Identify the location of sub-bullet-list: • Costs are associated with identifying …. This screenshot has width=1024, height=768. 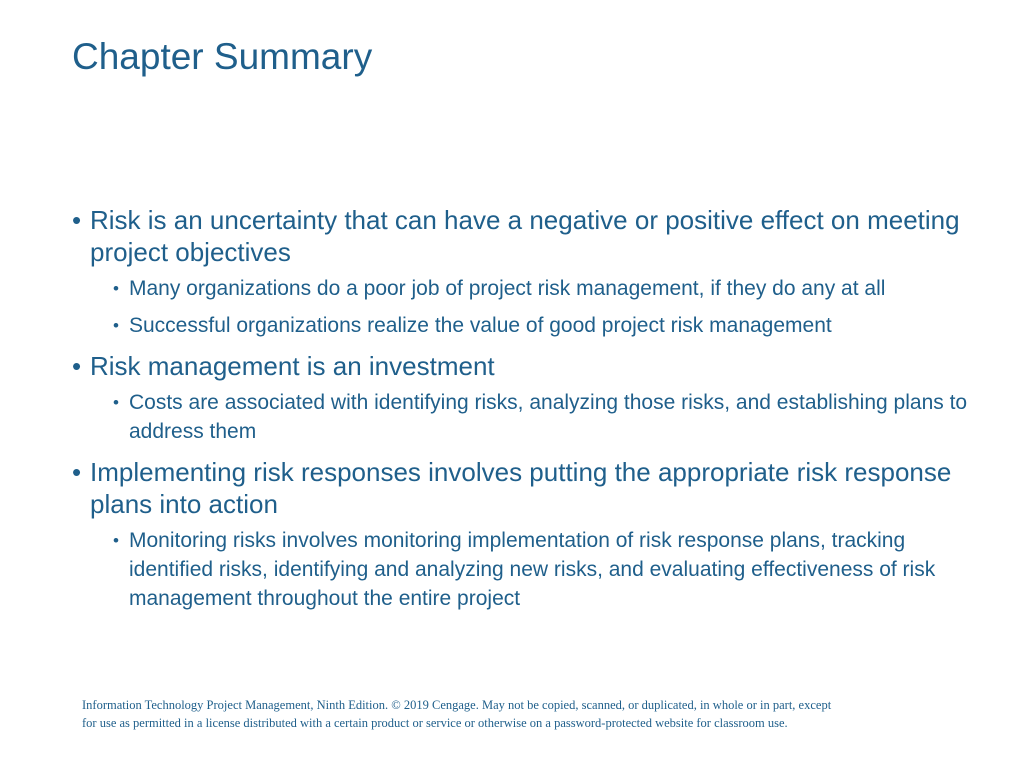
(541, 417).